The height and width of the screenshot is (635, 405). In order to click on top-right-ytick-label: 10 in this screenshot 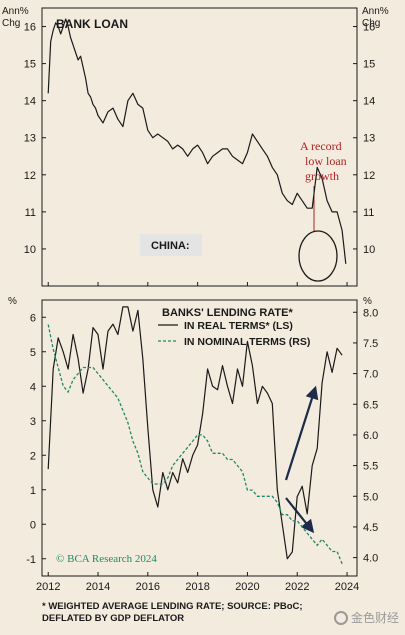, I will do `click(369, 250)`.